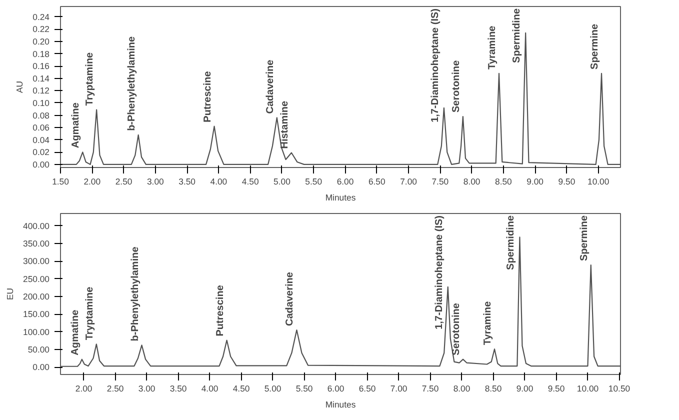 This screenshot has width=679, height=420. I want to click on y-tick-label: 0.22, so click(41, 29).